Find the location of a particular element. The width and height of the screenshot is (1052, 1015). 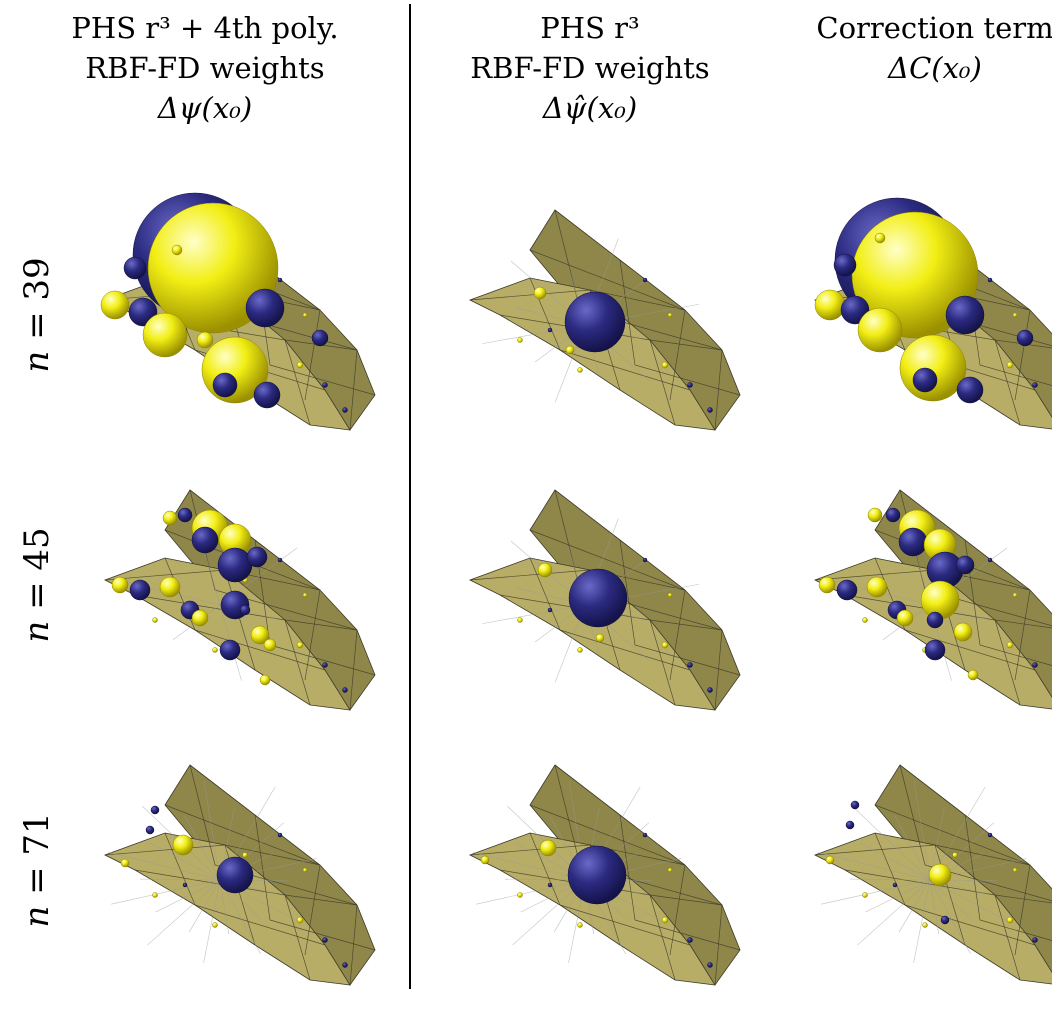

panel-r1-c0 is located at coordinates (245, 605).